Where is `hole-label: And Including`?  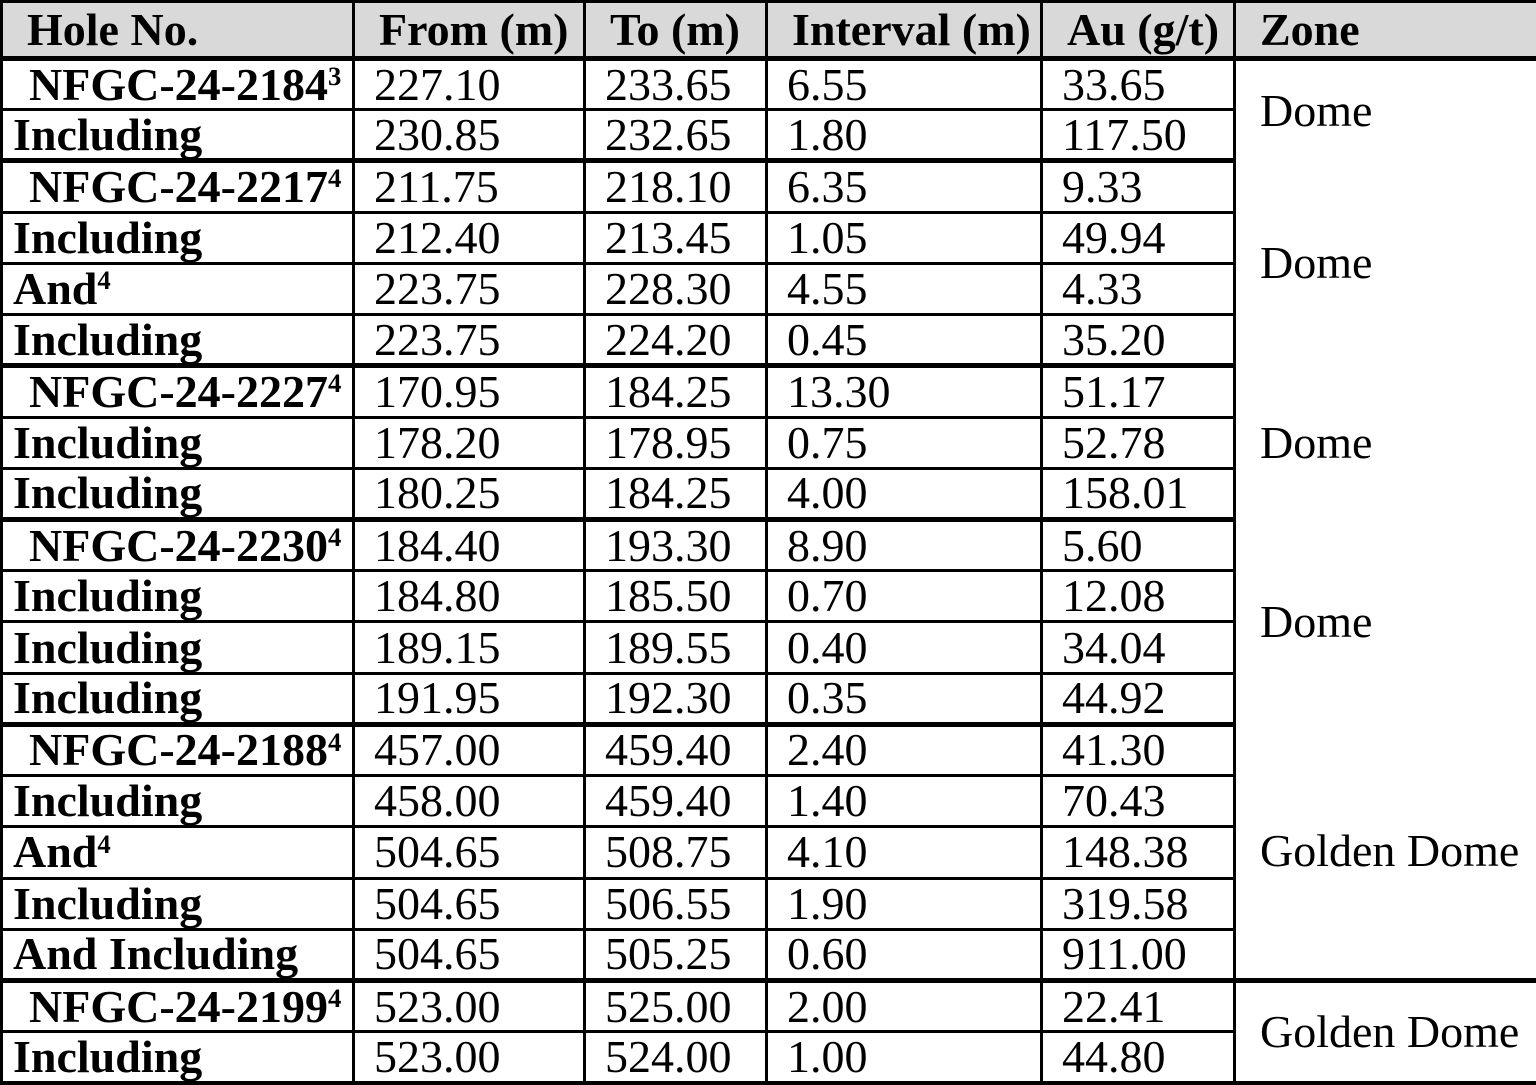 hole-label: And Including is located at coordinates (156, 954).